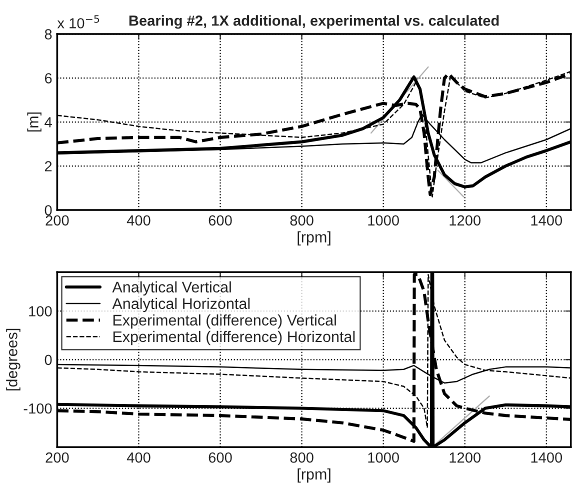 Image resolution: width=572 pixels, height=493 pixels. What do you see at coordinates (34, 122) in the screenshot?
I see `y-axis-title: [m]` at bounding box center [34, 122].